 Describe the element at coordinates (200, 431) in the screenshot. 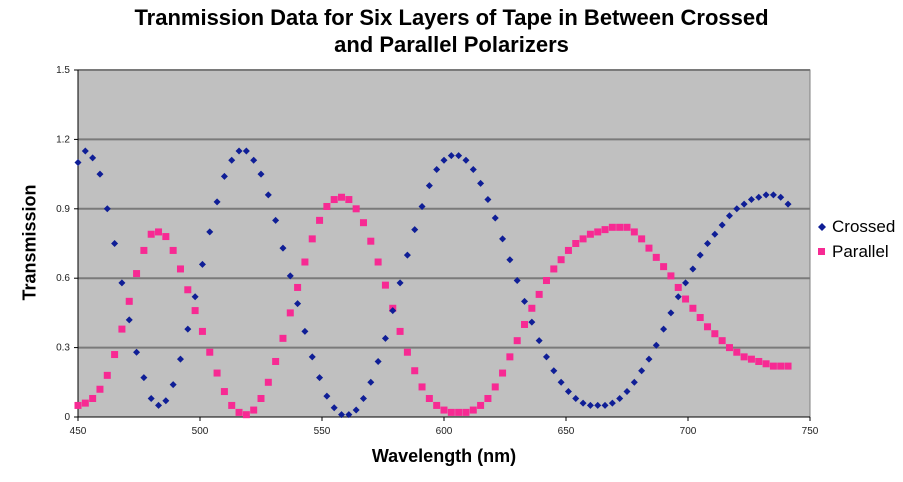

I see `x-tick-label: 500` at that location.